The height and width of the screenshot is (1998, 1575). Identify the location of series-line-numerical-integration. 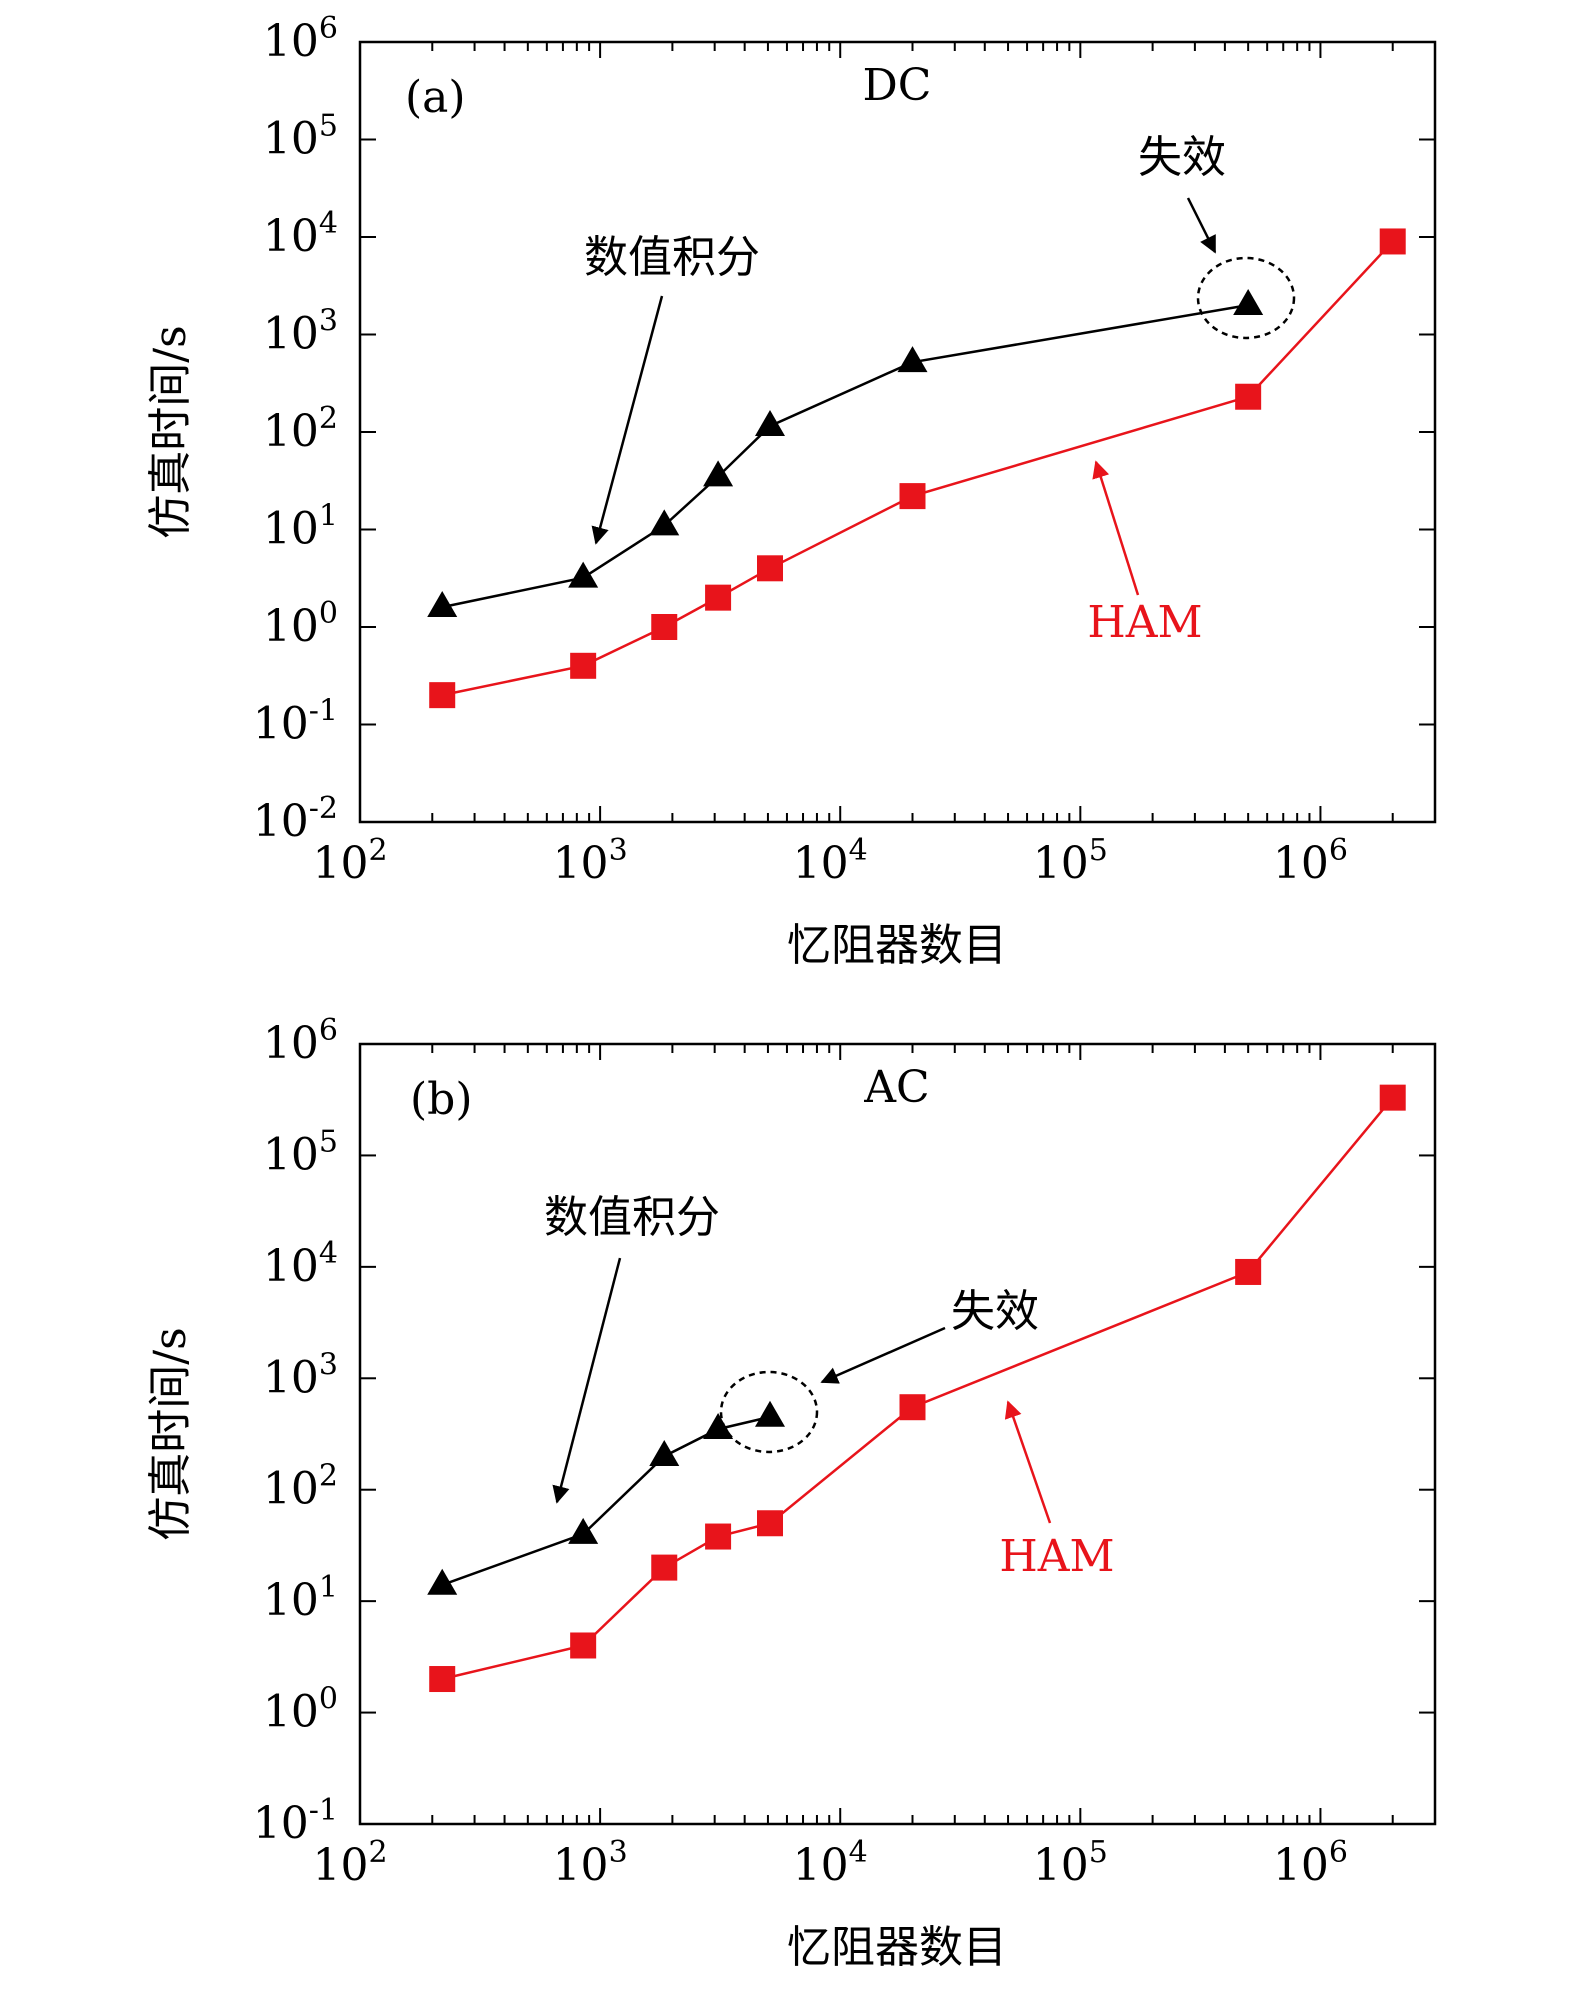
(606, 1501).